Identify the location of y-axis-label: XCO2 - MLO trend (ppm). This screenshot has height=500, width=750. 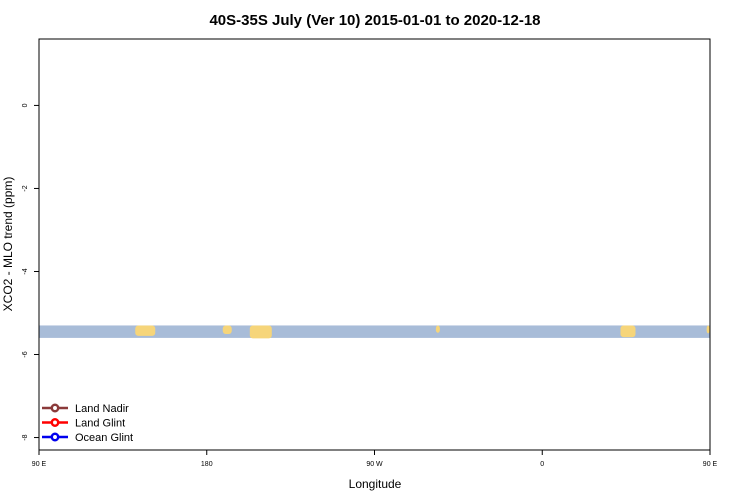
(8, 244).